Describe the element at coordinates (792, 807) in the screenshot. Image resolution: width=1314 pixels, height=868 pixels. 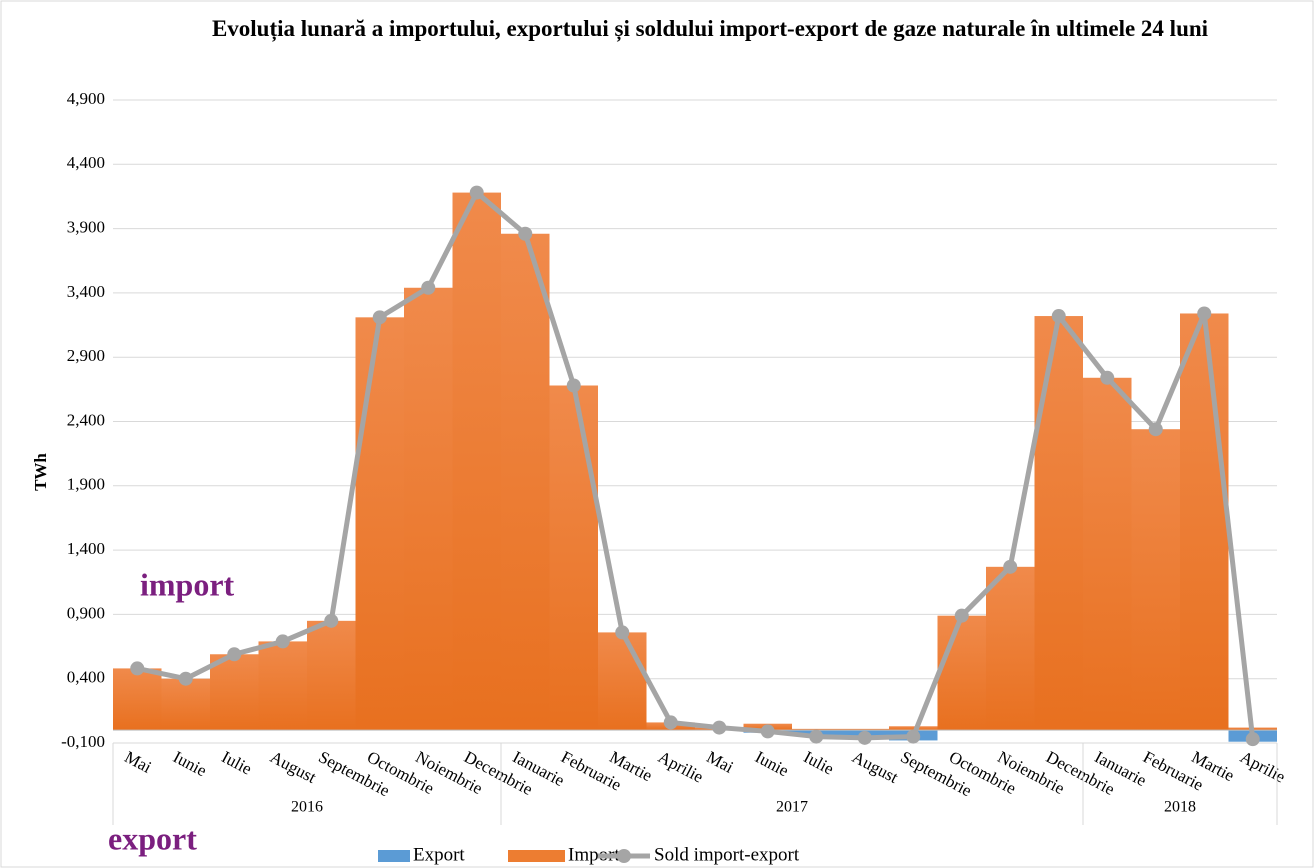
I see `group-label: 2017` at that location.